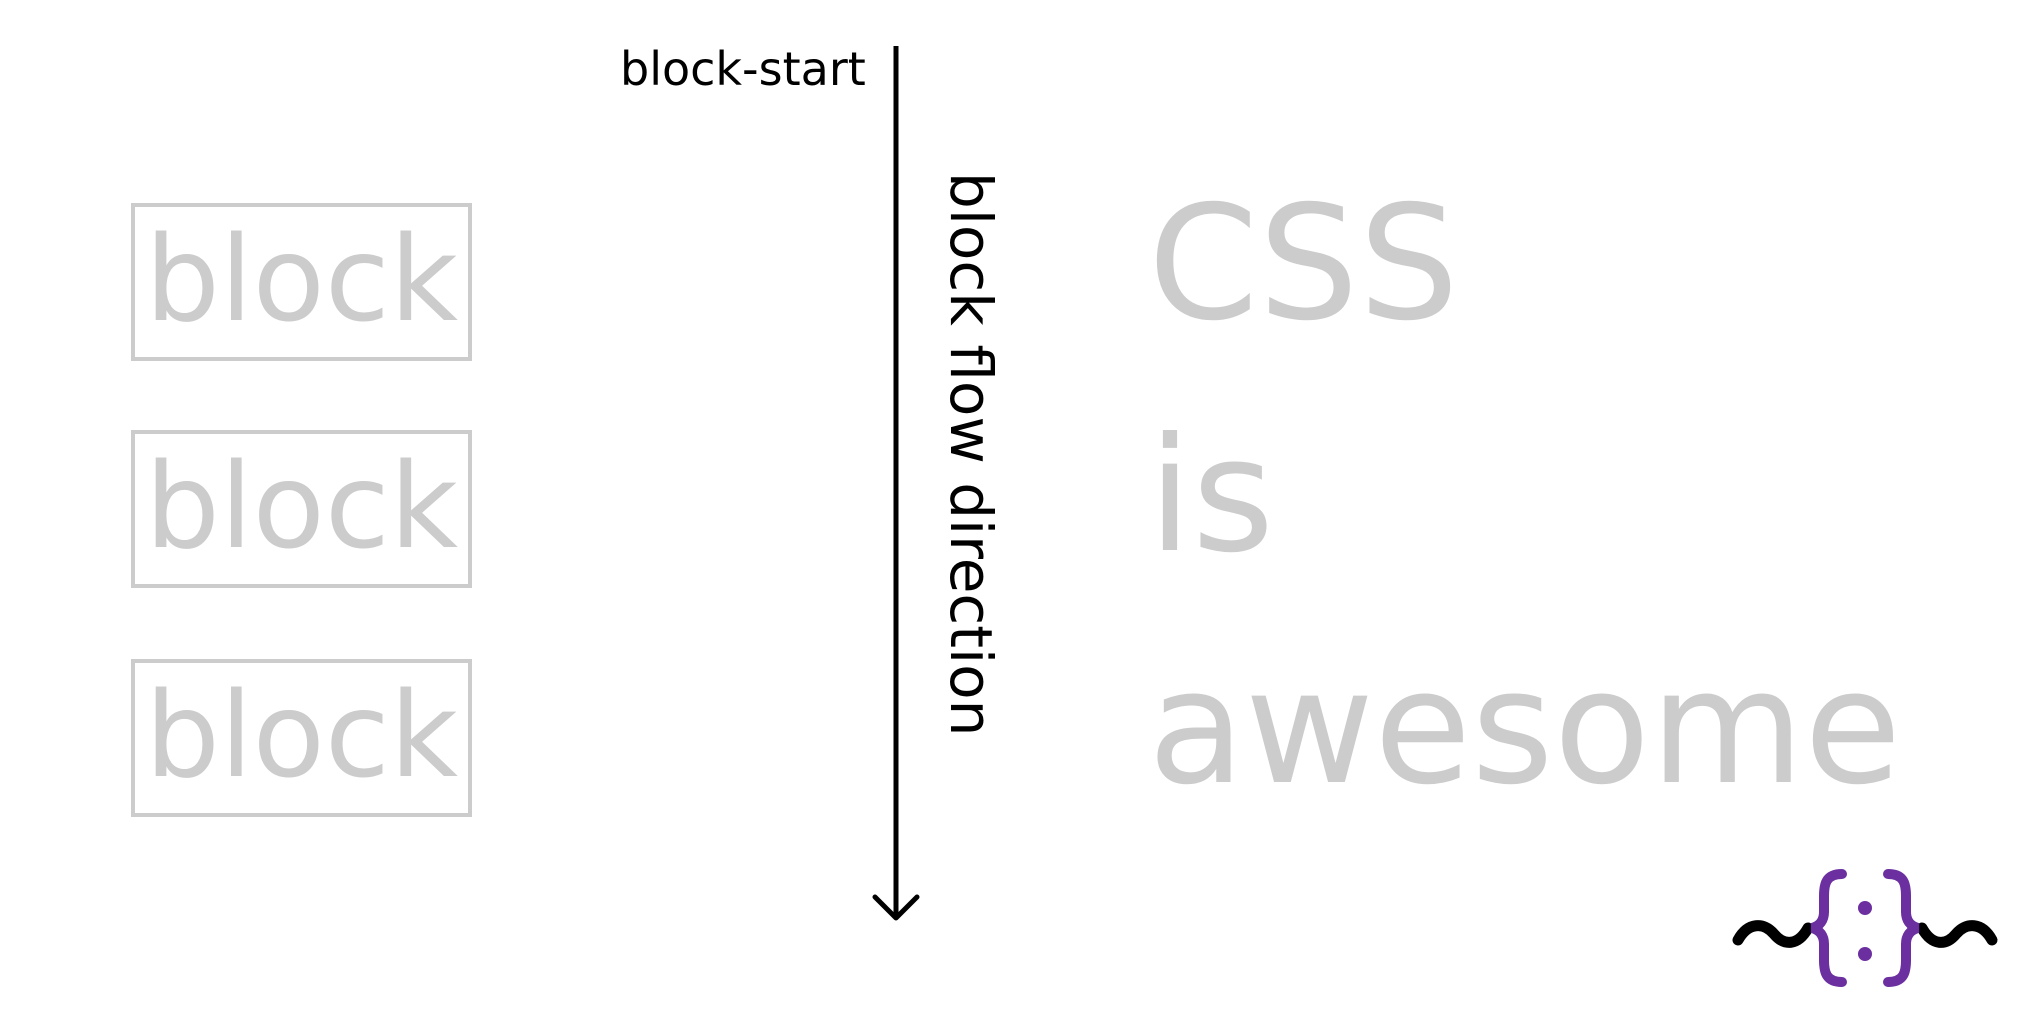 This screenshot has width=2024, height=1012. What do you see at coordinates (971, 454) in the screenshot?
I see `block-flow-direction-label: block flow direction` at bounding box center [971, 454].